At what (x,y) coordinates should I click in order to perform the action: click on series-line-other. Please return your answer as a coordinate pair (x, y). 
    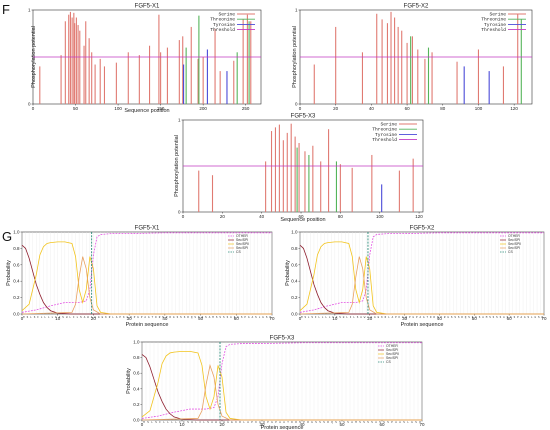
    Looking at the image, I should click on (421, 272).